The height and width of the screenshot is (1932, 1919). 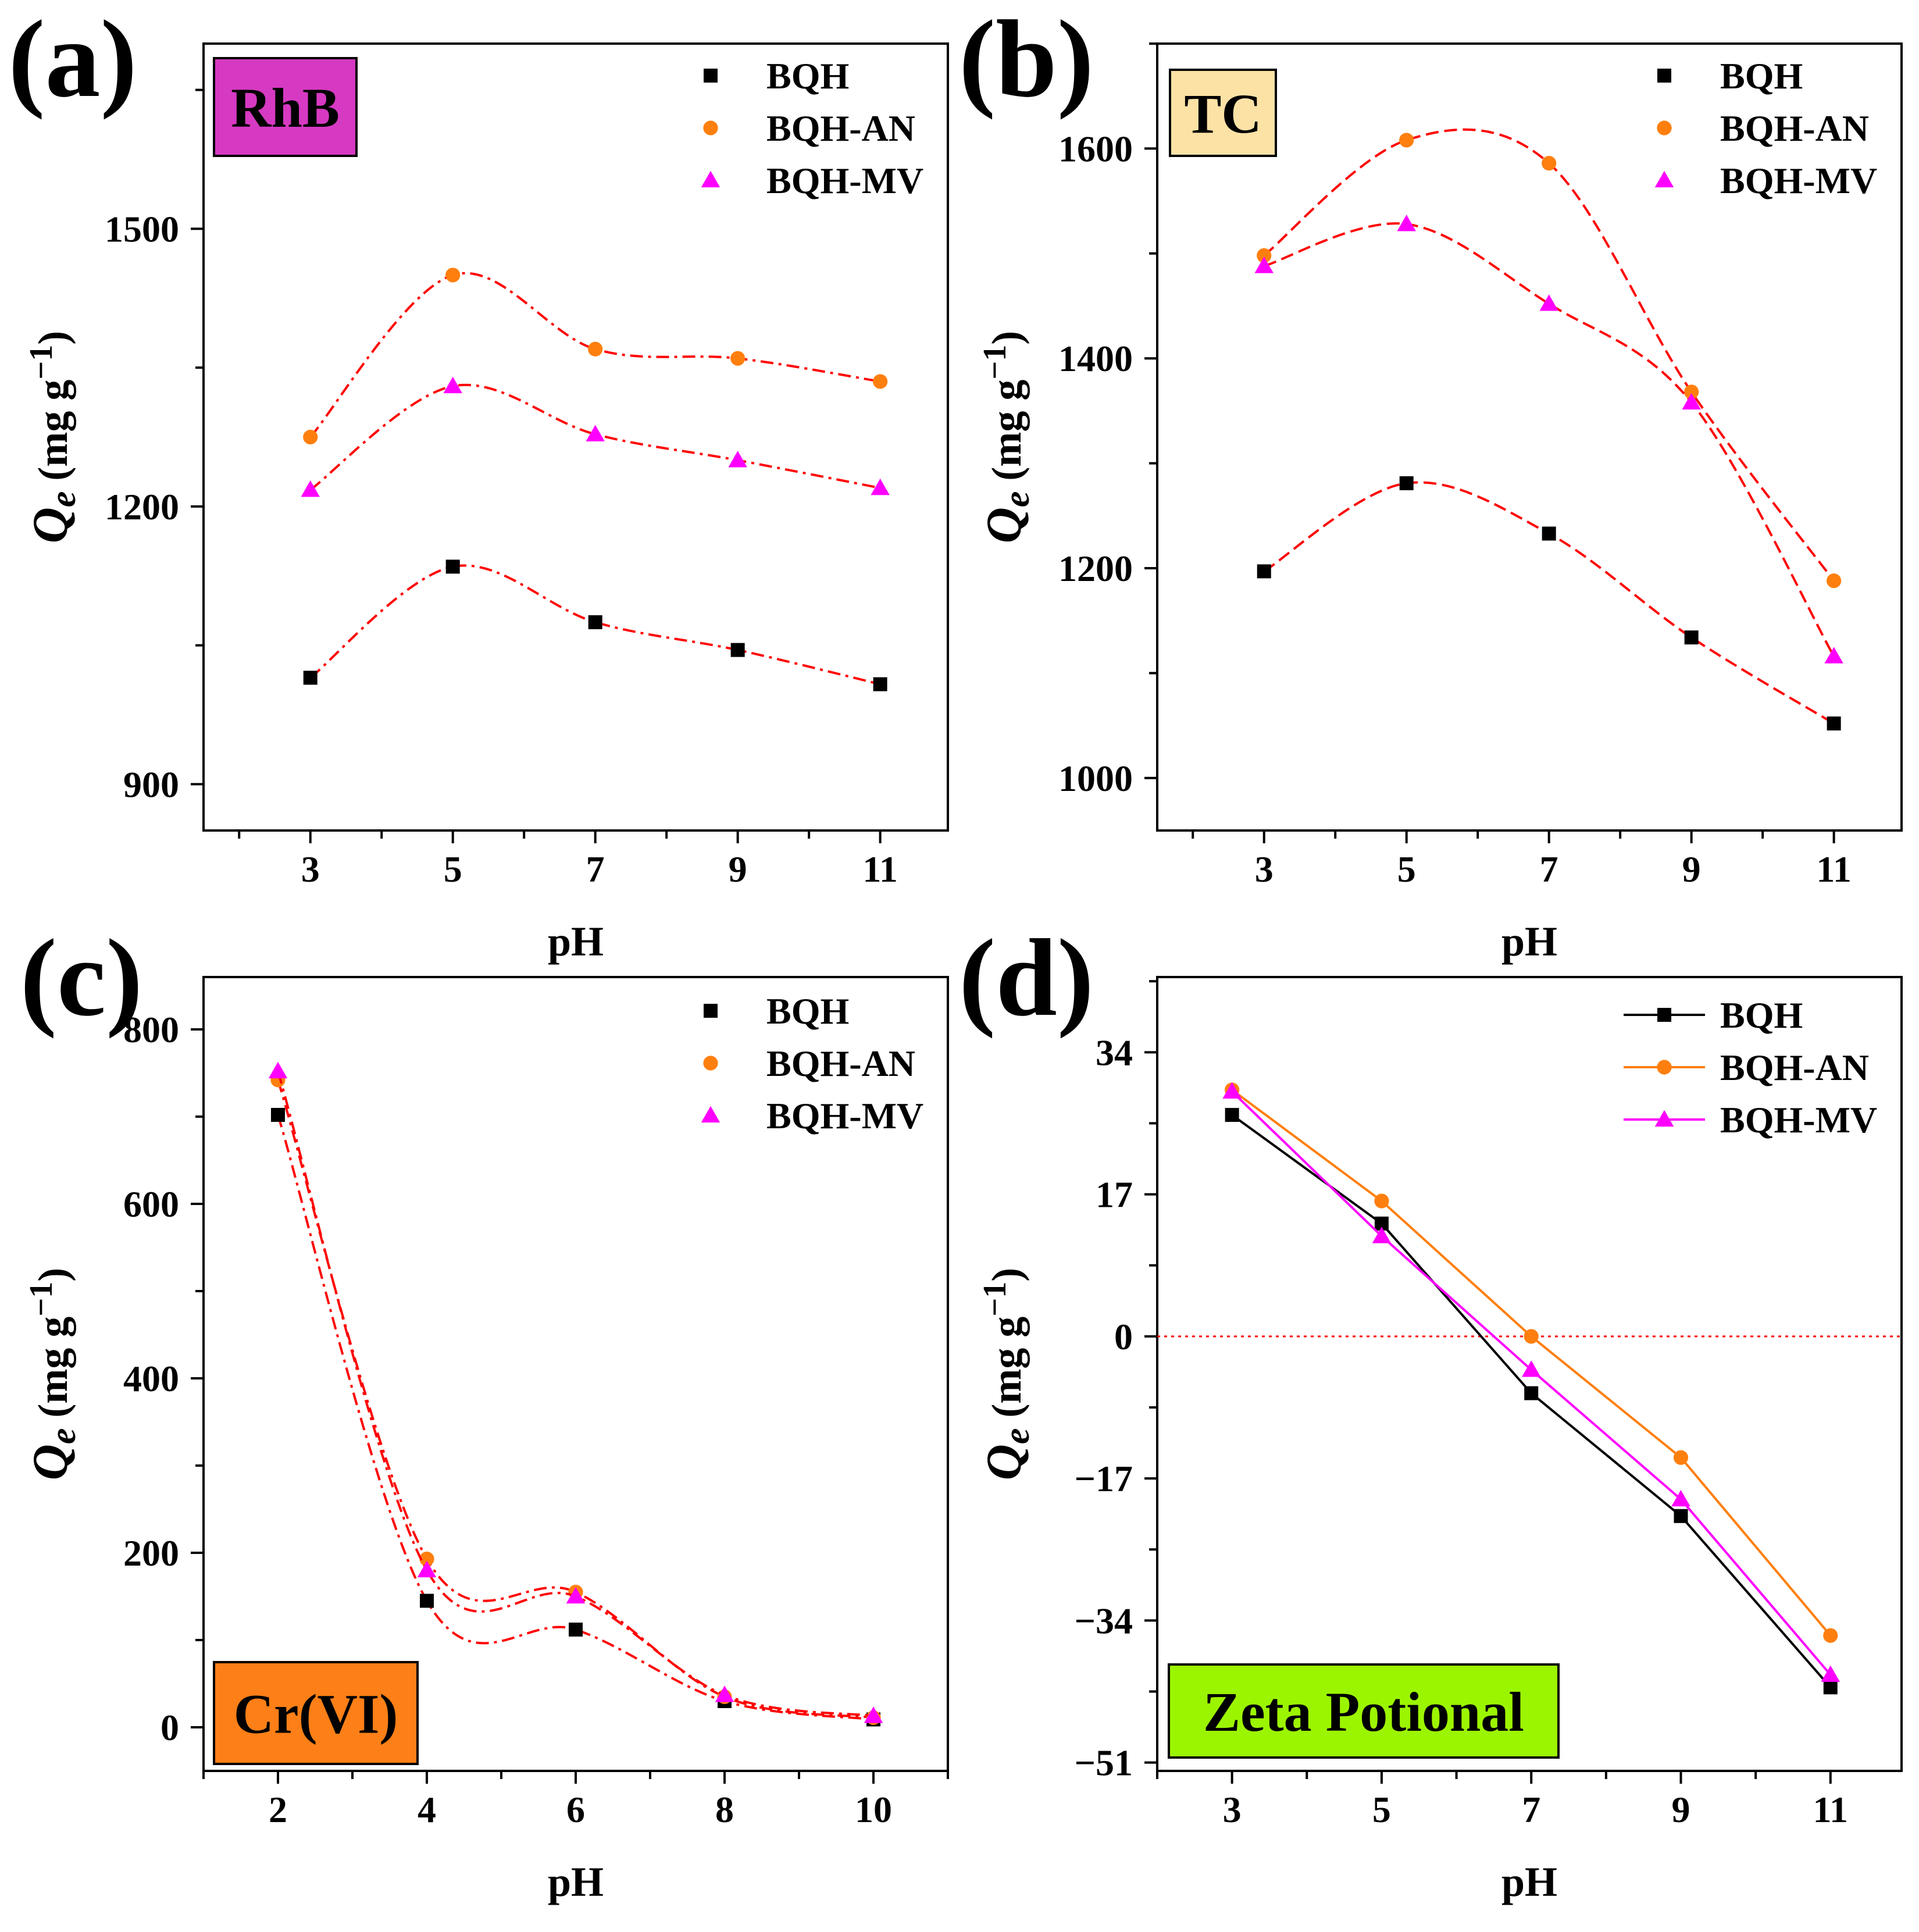 What do you see at coordinates (1830, 1810) in the screenshot?
I see `x-tick-label: 11` at bounding box center [1830, 1810].